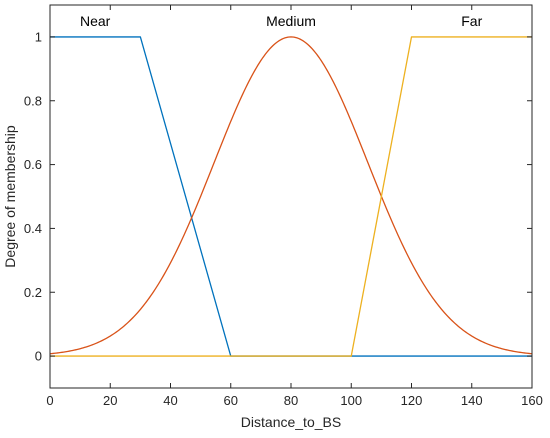 This screenshot has height=438, width=550. Describe the element at coordinates (10, 196) in the screenshot. I see `y-axis-title: Degree of membership` at that location.